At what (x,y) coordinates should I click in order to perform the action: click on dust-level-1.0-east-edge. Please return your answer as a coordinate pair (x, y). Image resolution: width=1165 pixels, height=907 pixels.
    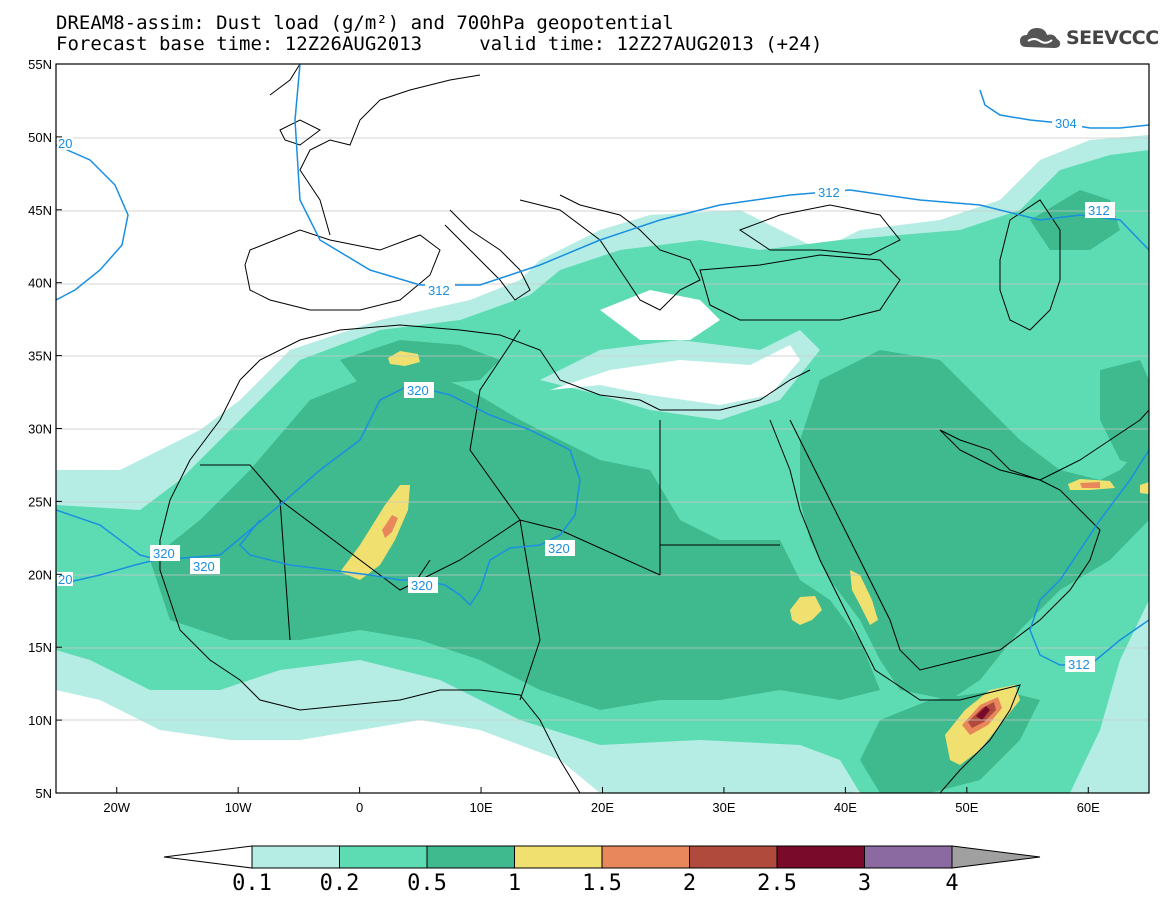
    Looking at the image, I should click on (1144, 488).